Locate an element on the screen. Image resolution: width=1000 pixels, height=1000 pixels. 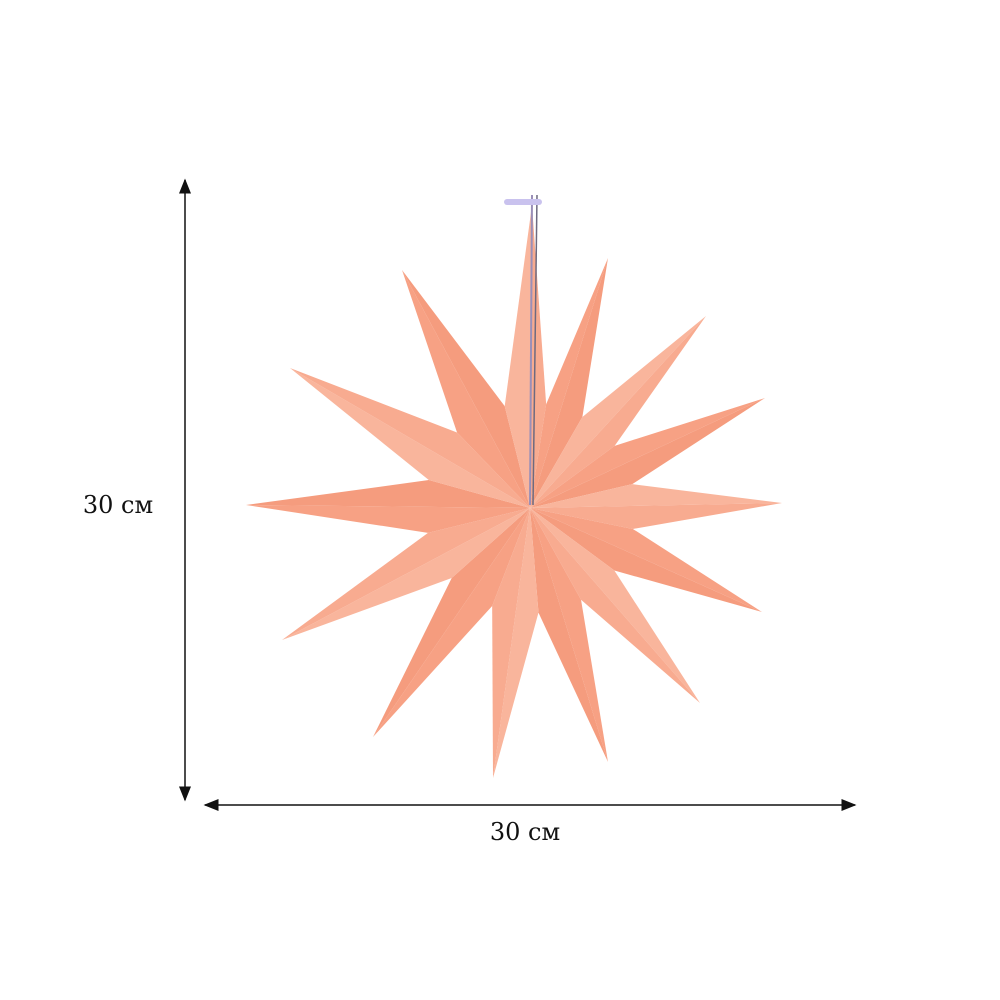
width-label: 30 см is located at coordinates (525, 832).